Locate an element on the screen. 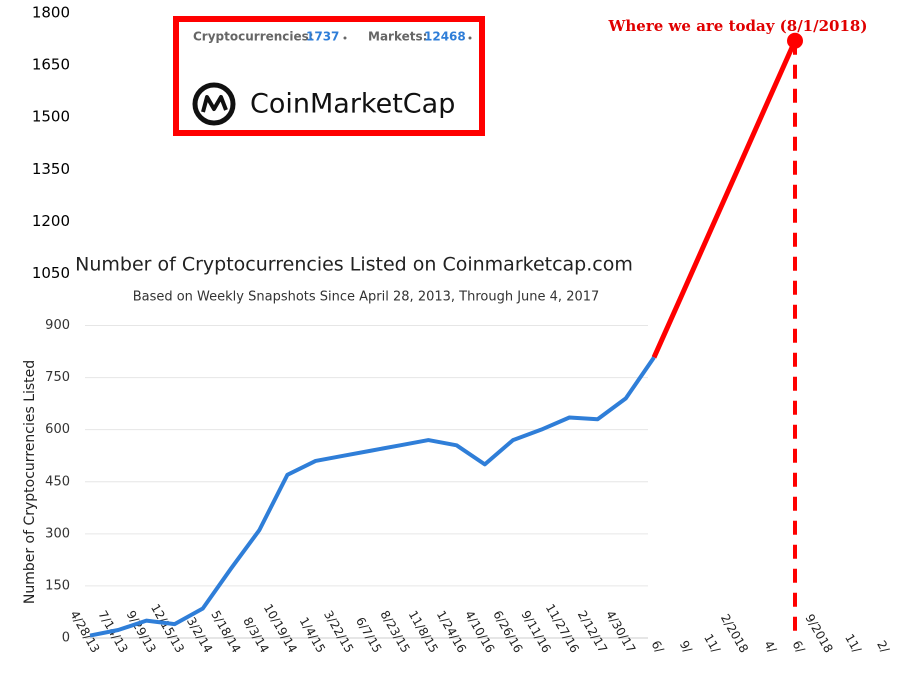 The width and height of the screenshot is (900, 700). crypto-count: 1737 is located at coordinates (322, 37).